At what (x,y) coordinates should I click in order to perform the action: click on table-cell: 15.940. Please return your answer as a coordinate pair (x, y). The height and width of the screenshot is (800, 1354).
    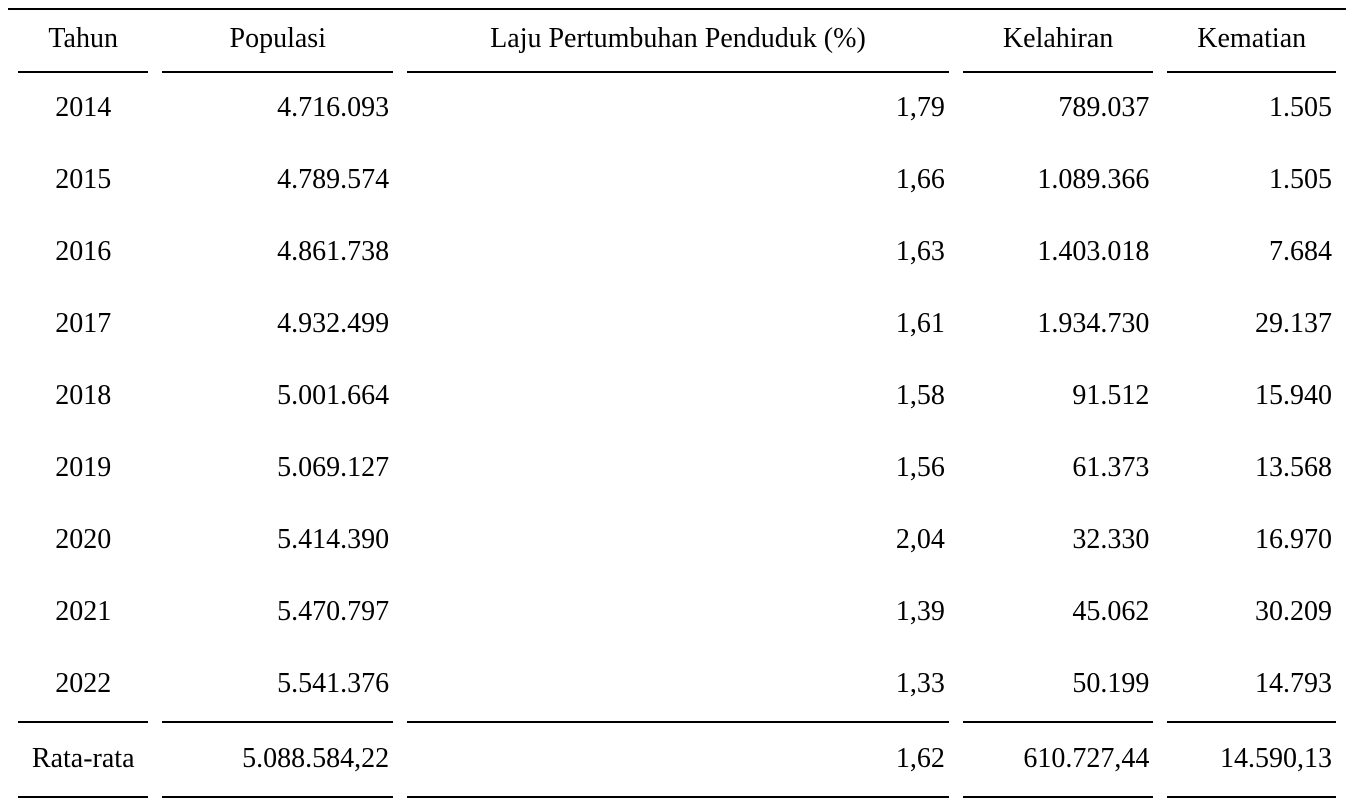
    Looking at the image, I should click on (1293, 396).